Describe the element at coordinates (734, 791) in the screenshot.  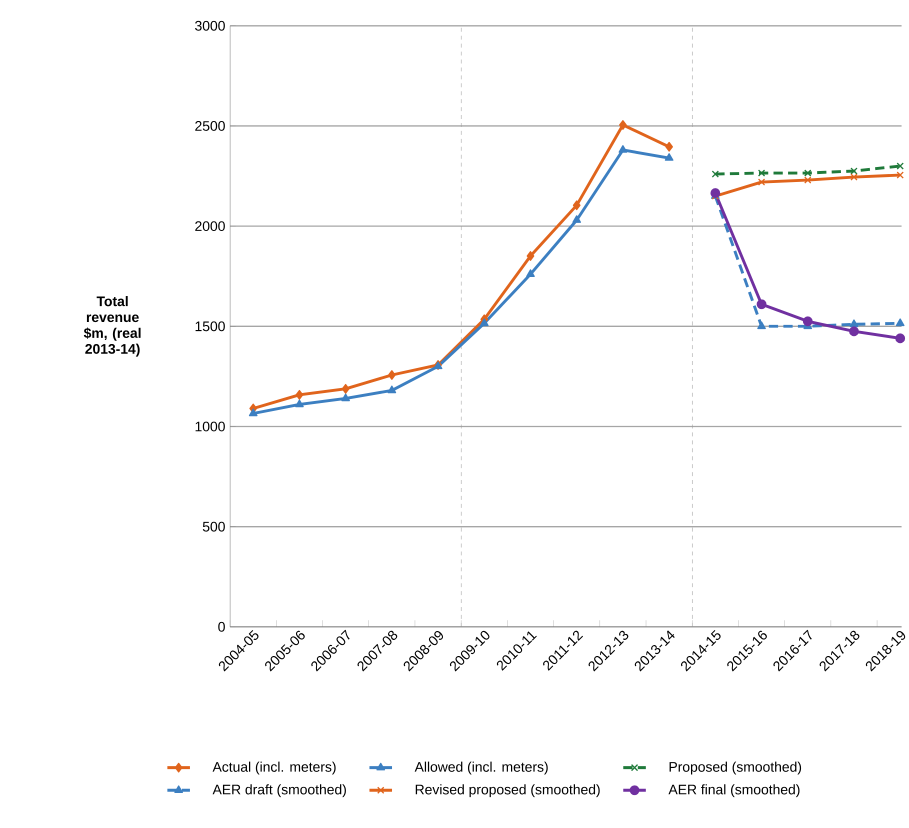
I see `legend-label: AER final (smoothed)` at that location.